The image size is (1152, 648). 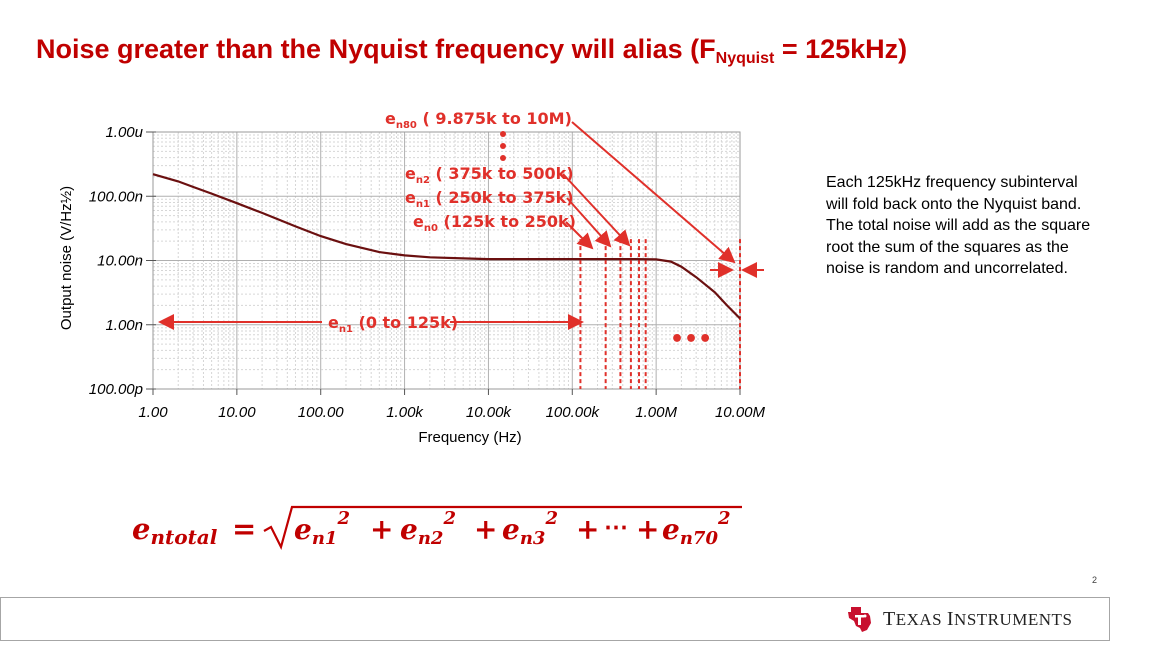 What do you see at coordinates (446, 246) in the screenshot?
I see `noise-curve-line` at bounding box center [446, 246].